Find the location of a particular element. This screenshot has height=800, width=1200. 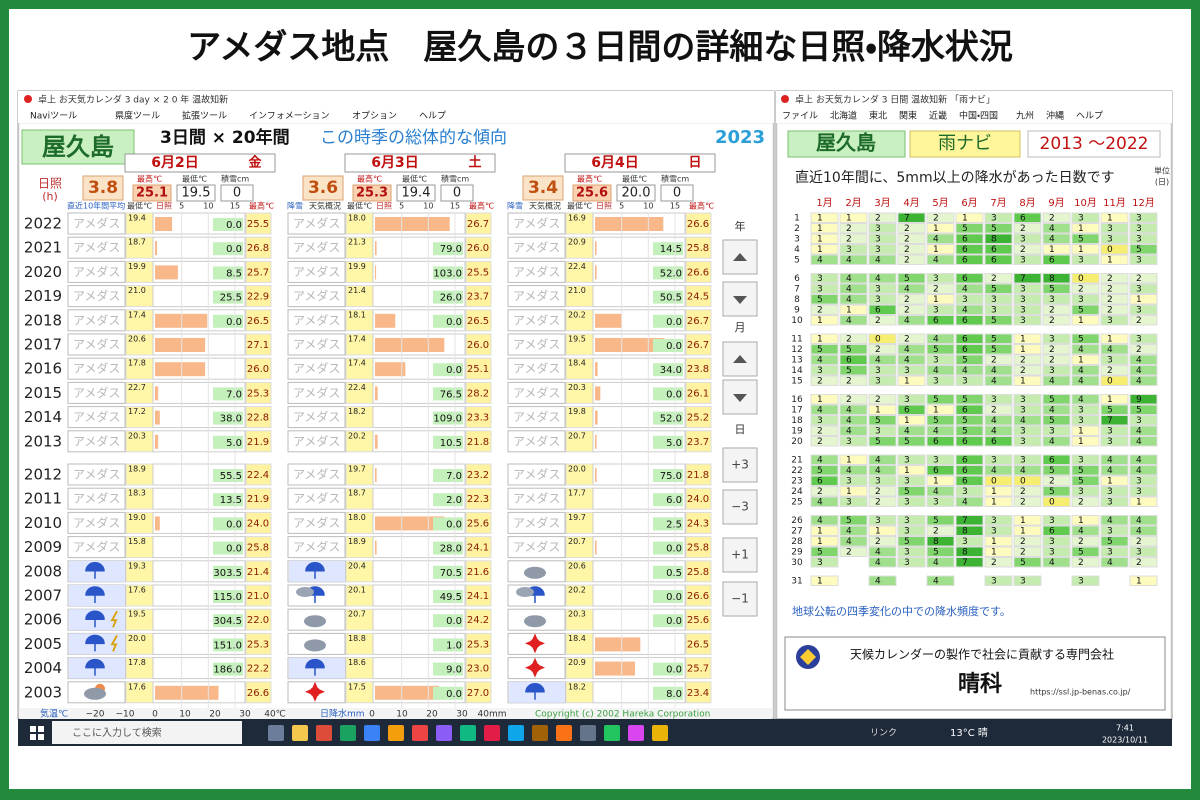

menu-item: インフォメーション is located at coordinates (289, 117).